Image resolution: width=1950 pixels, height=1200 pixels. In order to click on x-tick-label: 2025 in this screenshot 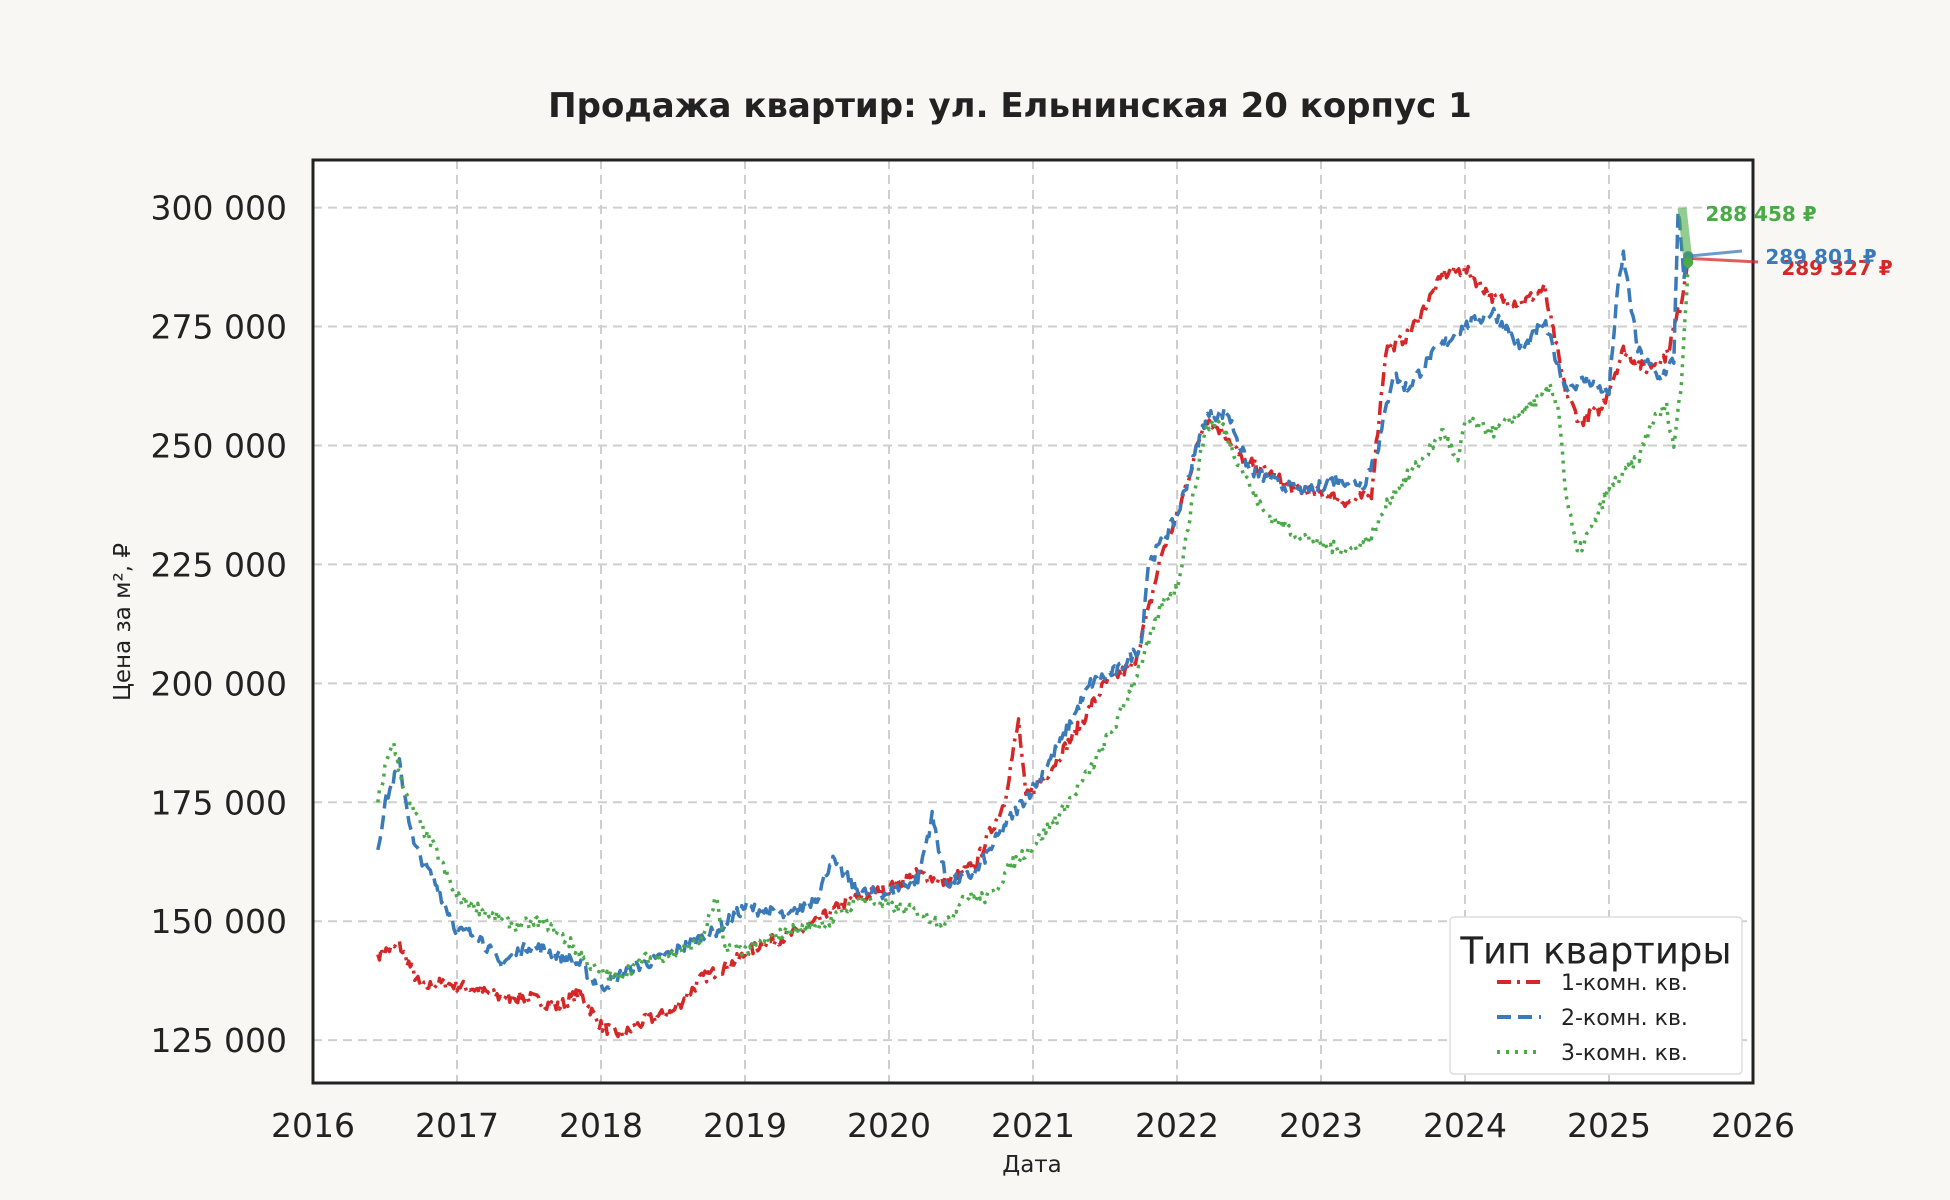, I will do `click(1609, 1125)`.